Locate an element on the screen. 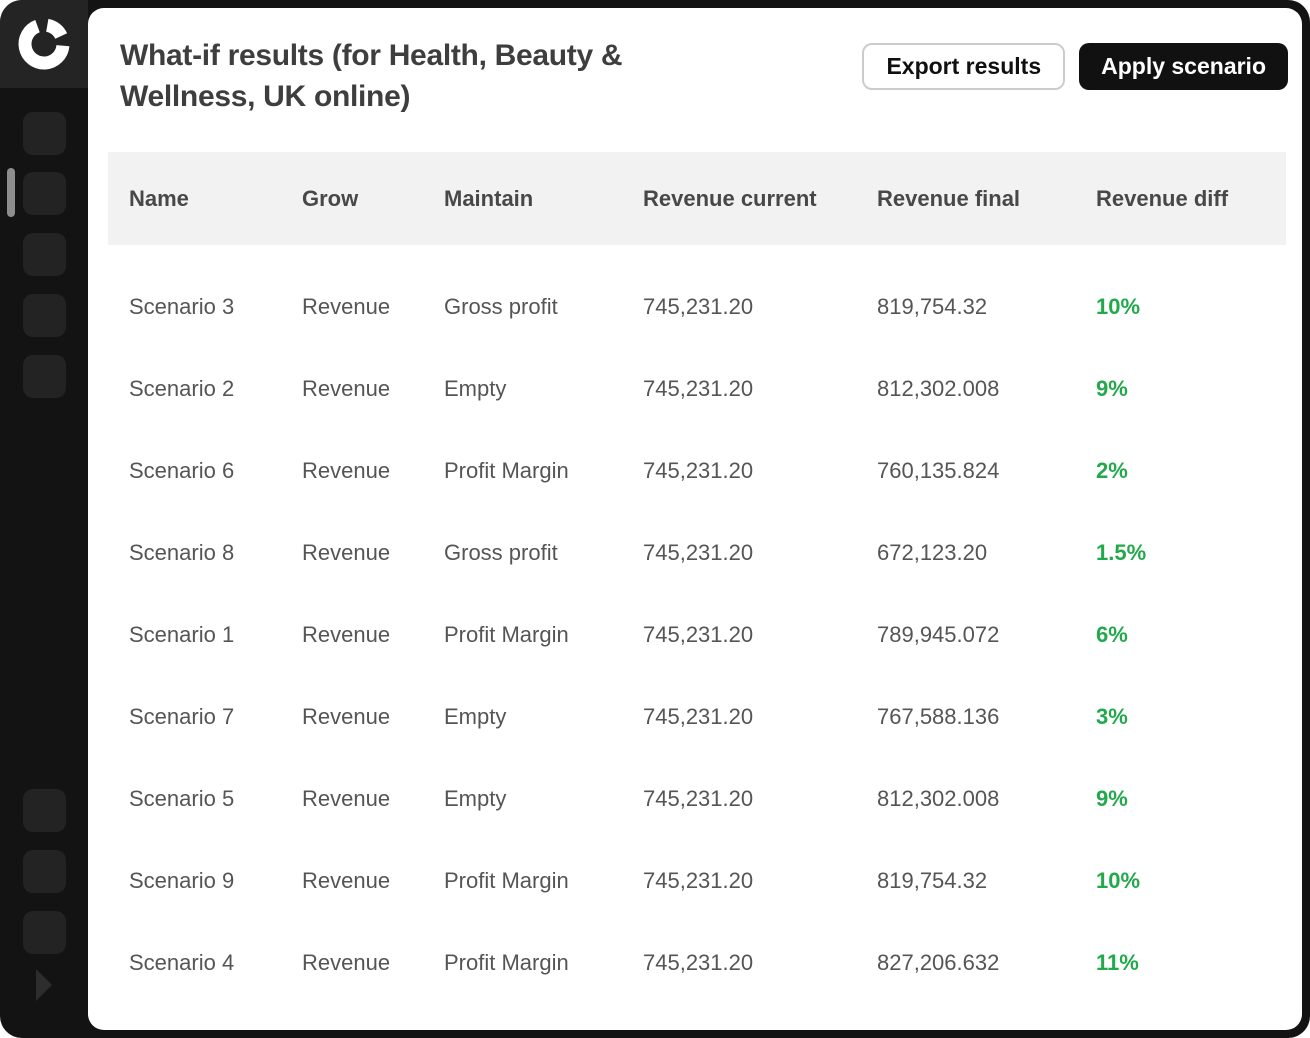 This screenshot has width=1310, height=1038. cell-revenue-final: 827,206.632 is located at coordinates (938, 962).